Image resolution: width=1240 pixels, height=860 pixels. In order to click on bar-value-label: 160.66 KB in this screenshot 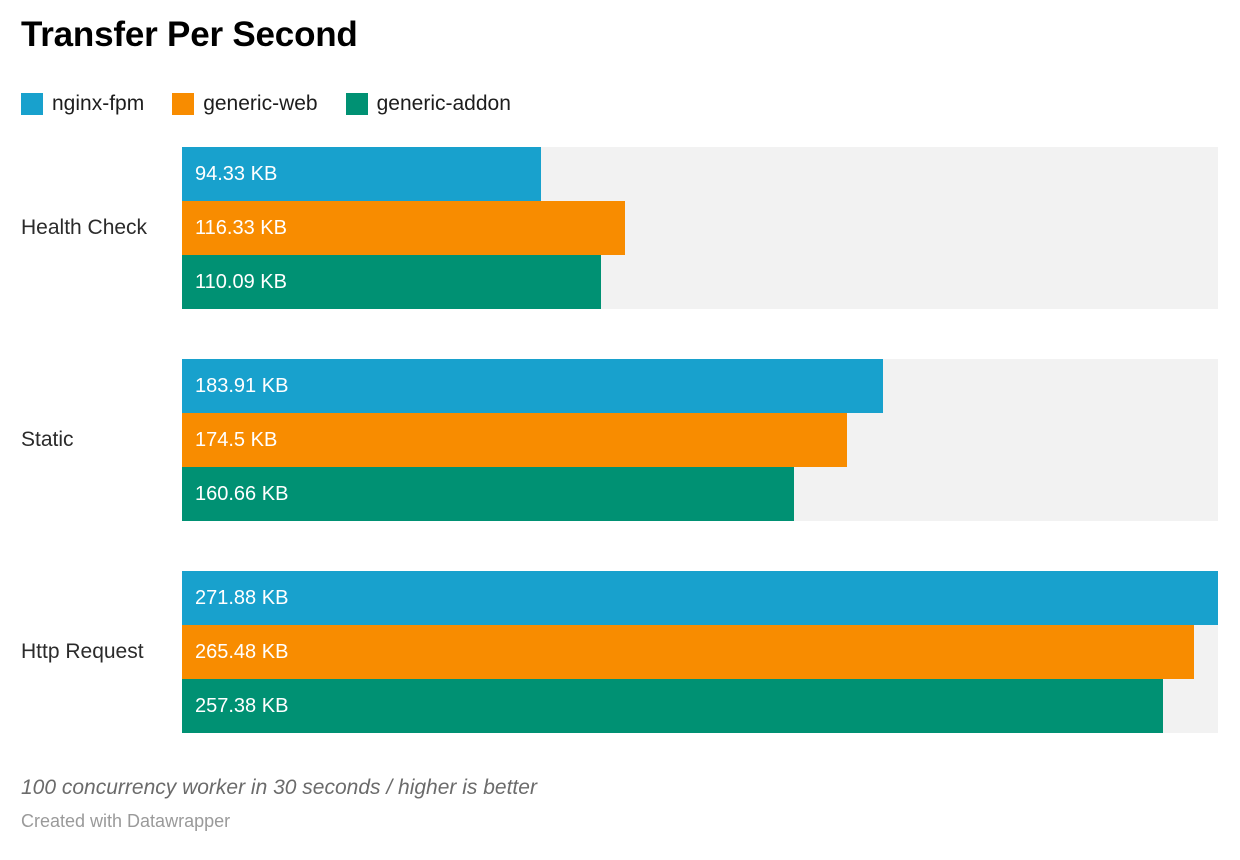, I will do `click(242, 493)`.